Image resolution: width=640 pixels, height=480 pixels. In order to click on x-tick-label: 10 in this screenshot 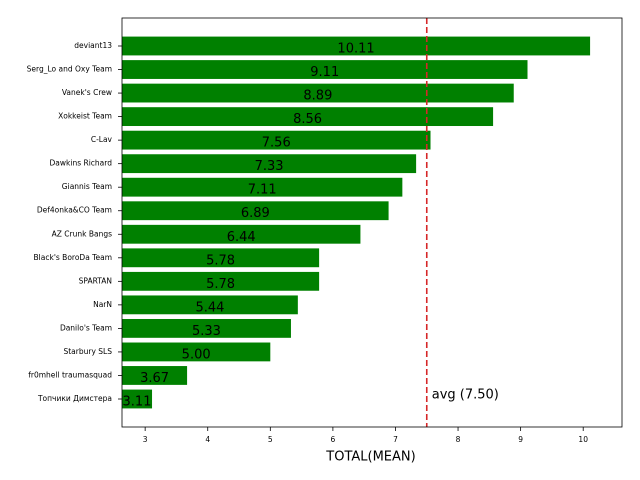, I will do `click(583, 439)`.